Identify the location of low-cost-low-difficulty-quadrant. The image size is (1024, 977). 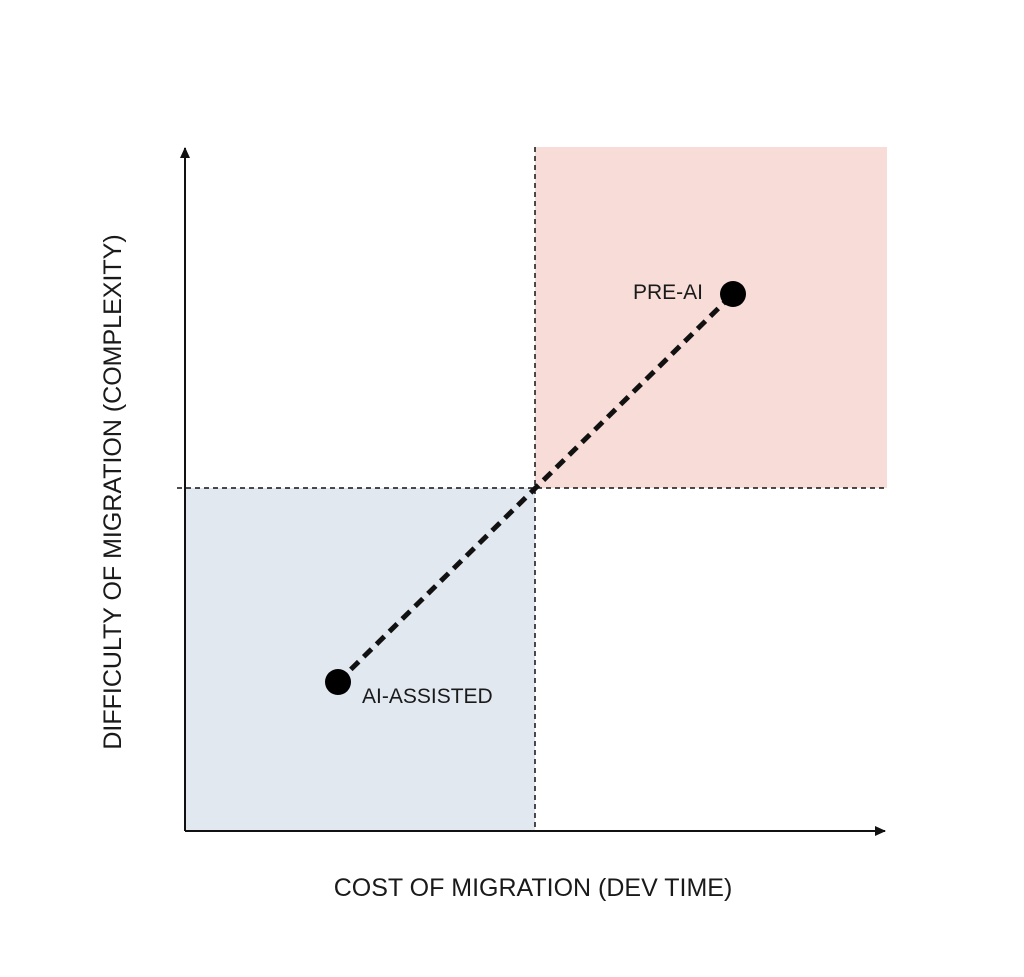
(360, 659).